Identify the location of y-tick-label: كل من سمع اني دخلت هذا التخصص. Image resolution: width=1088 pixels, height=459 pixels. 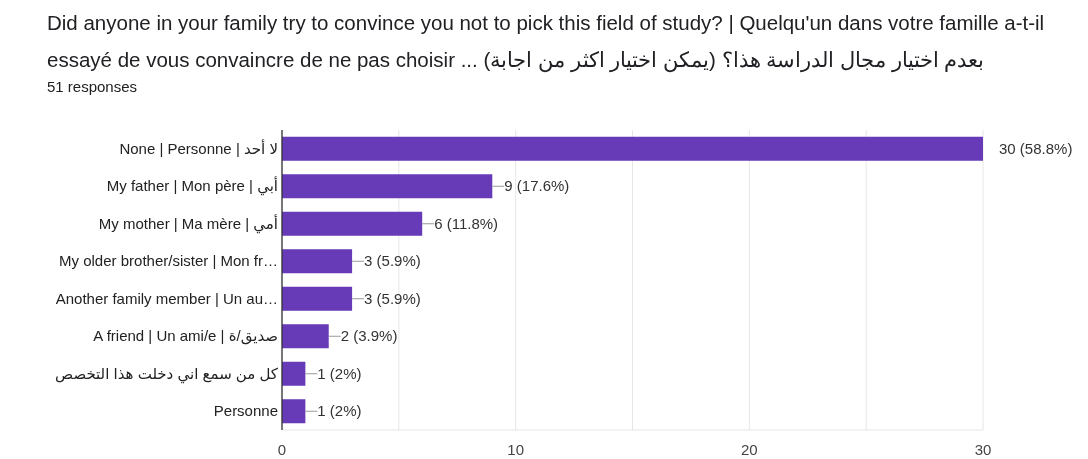
(167, 374).